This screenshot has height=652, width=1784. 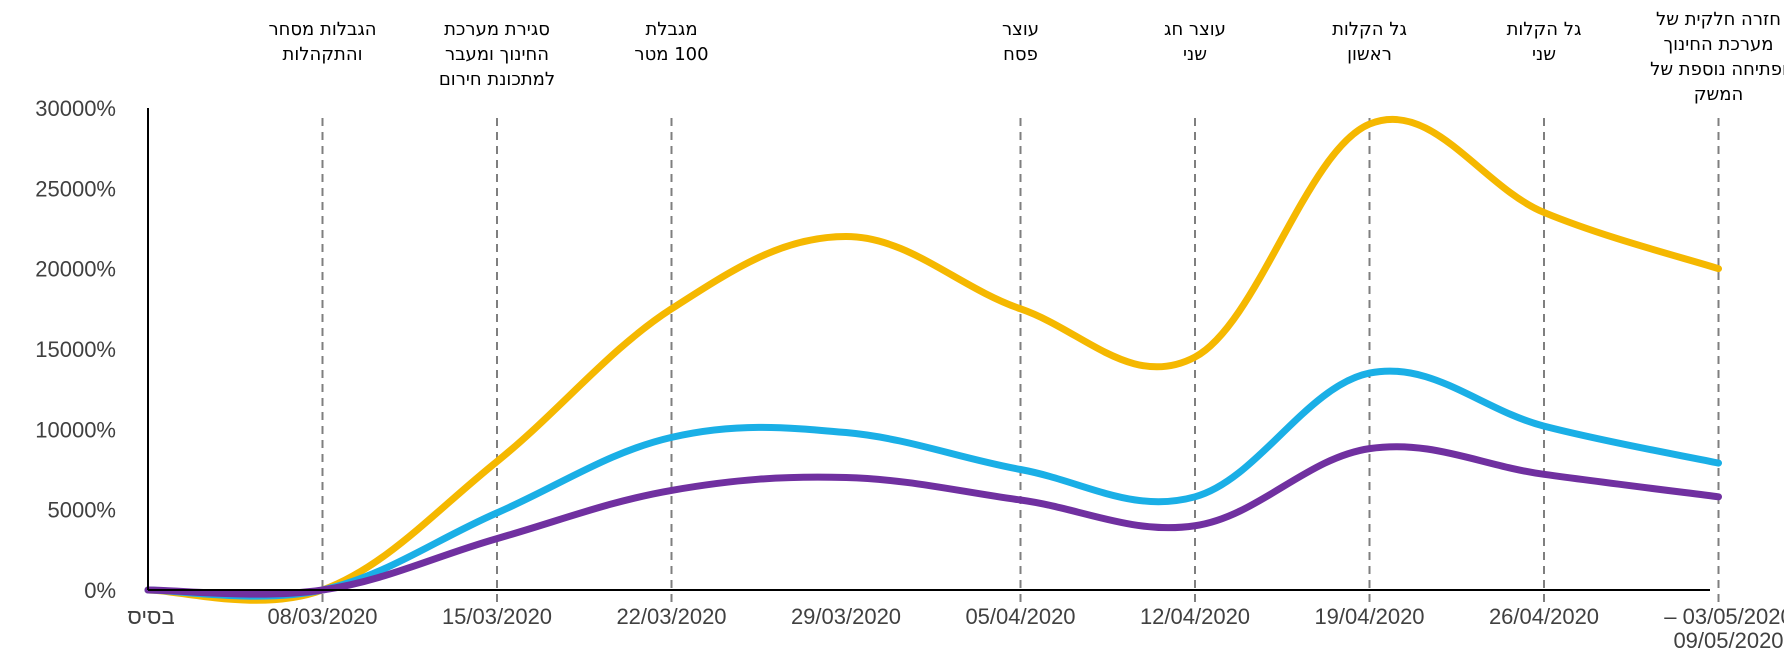 What do you see at coordinates (1195, 616) in the screenshot?
I see `x-tick-label: 12/04/2020` at bounding box center [1195, 616].